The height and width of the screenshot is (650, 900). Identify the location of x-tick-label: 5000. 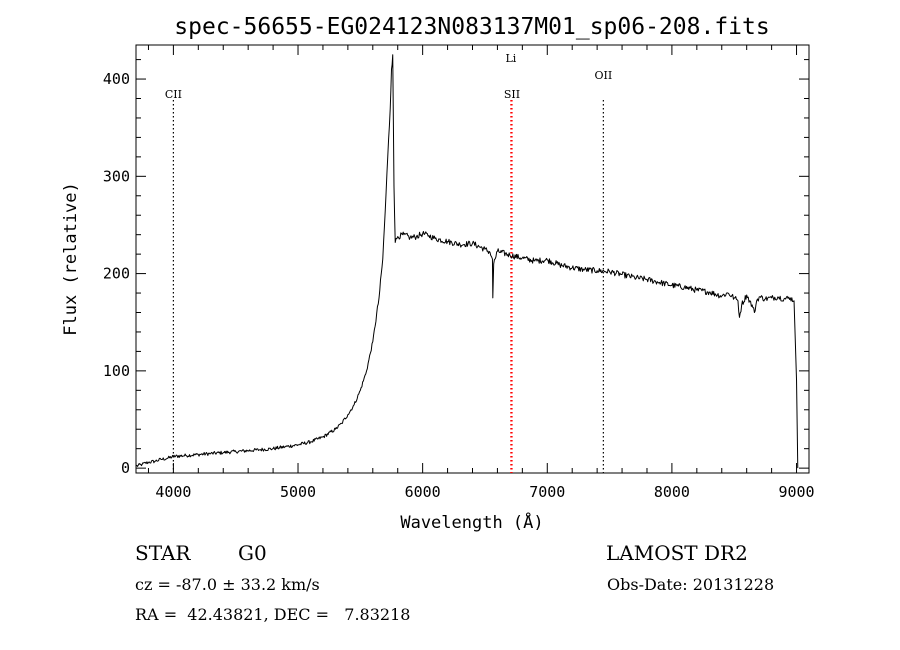
(298, 492).